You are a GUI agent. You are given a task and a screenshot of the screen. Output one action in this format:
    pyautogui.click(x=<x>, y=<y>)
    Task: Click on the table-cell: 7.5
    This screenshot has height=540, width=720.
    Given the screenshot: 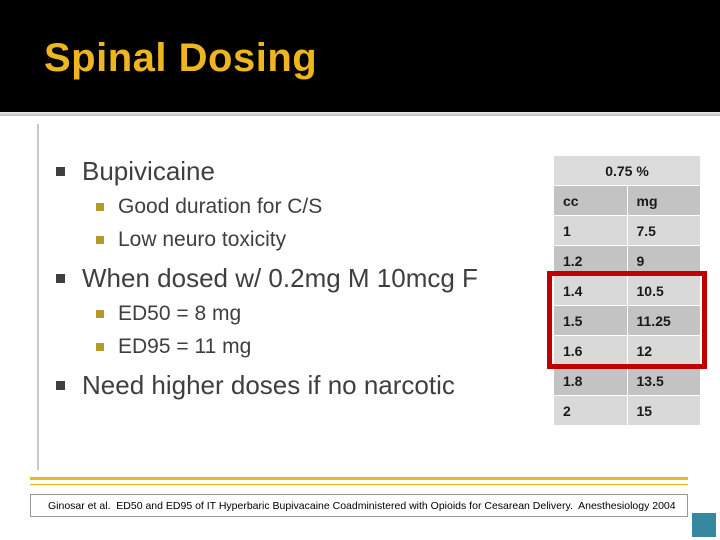 What is the action you would take?
    pyautogui.click(x=663, y=230)
    